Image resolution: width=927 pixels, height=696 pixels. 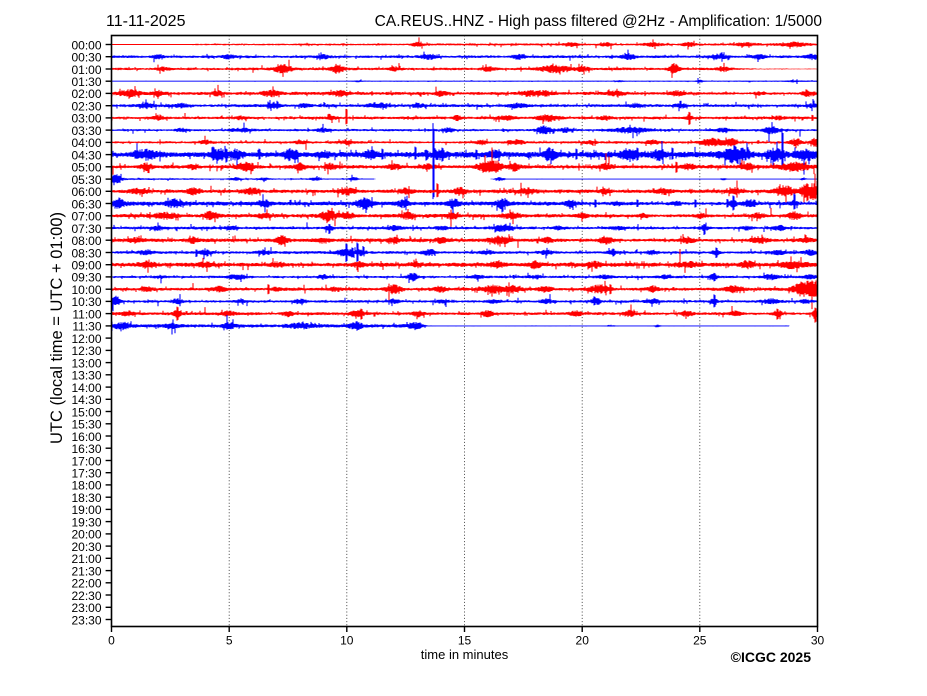 What do you see at coordinates (86, 302) in the screenshot?
I see `svg-text: 10:30` at bounding box center [86, 302].